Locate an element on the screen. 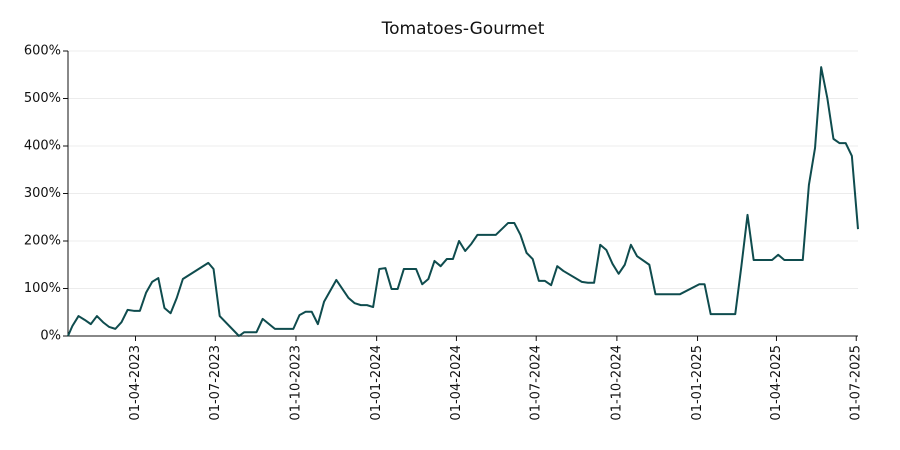 The image size is (900, 450). y-tick-label: 600% is located at coordinates (42, 51).